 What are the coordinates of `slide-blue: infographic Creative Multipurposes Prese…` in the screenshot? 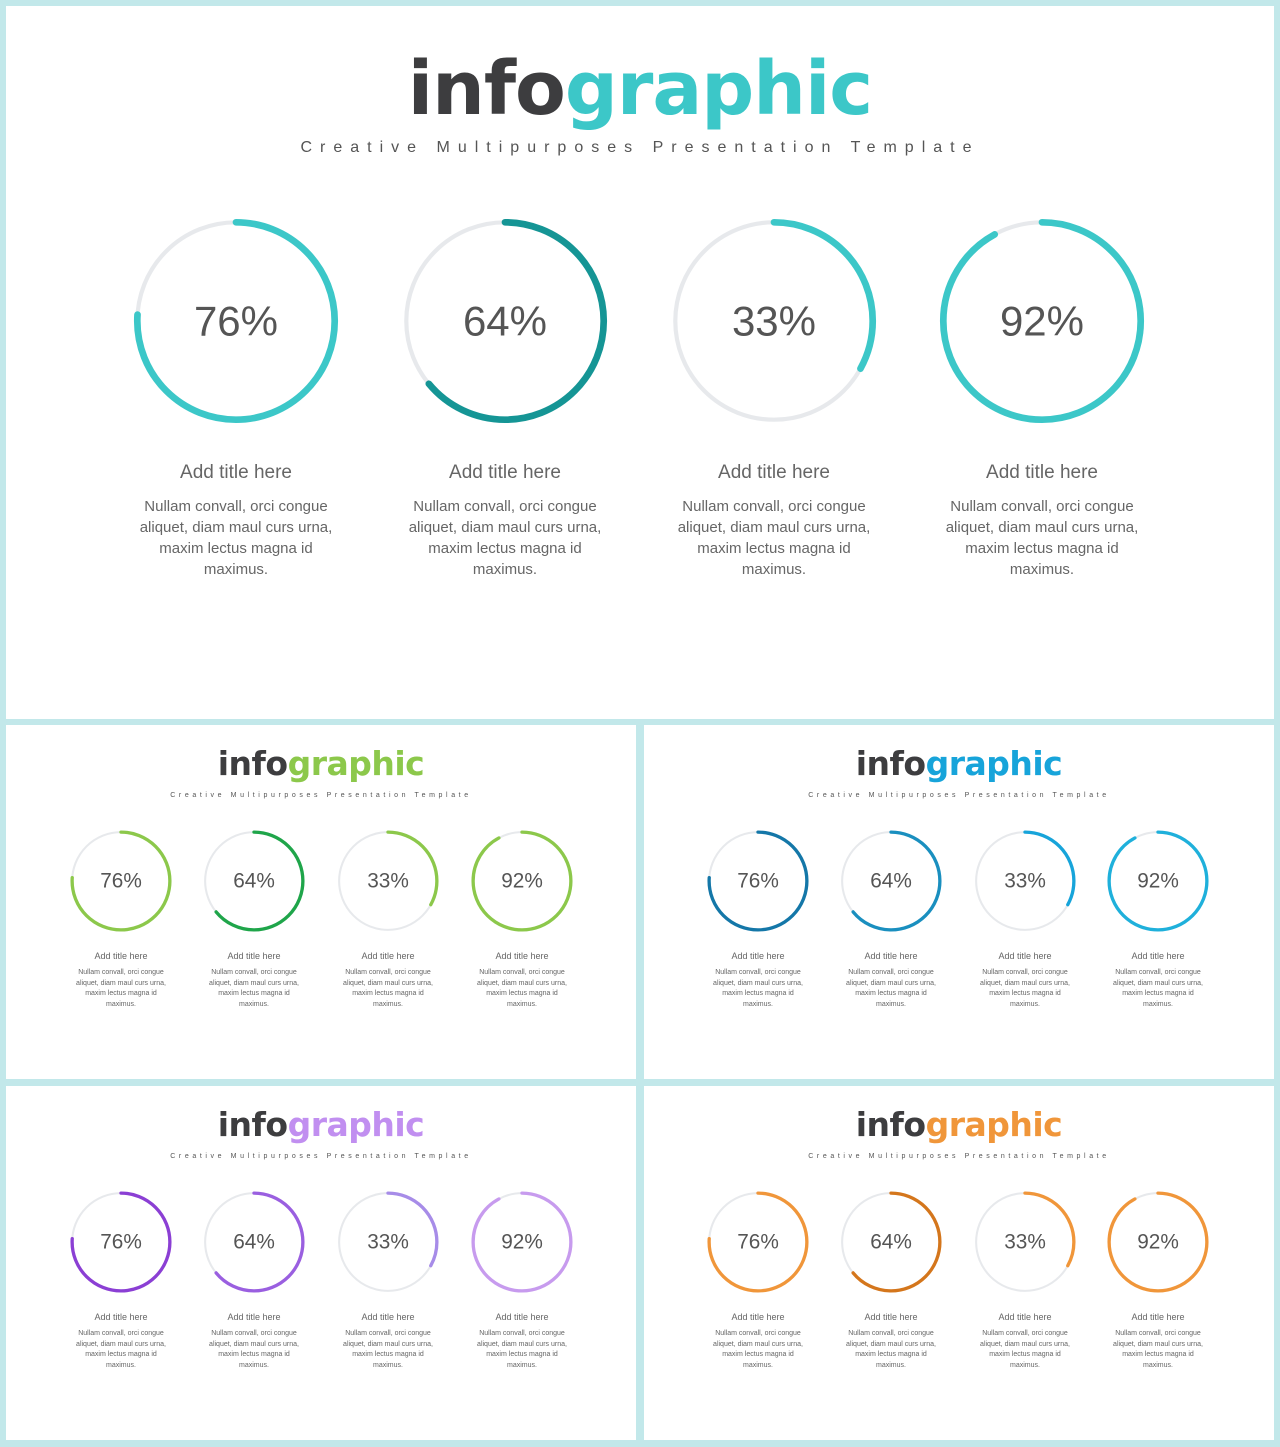 It's located at (959, 902).